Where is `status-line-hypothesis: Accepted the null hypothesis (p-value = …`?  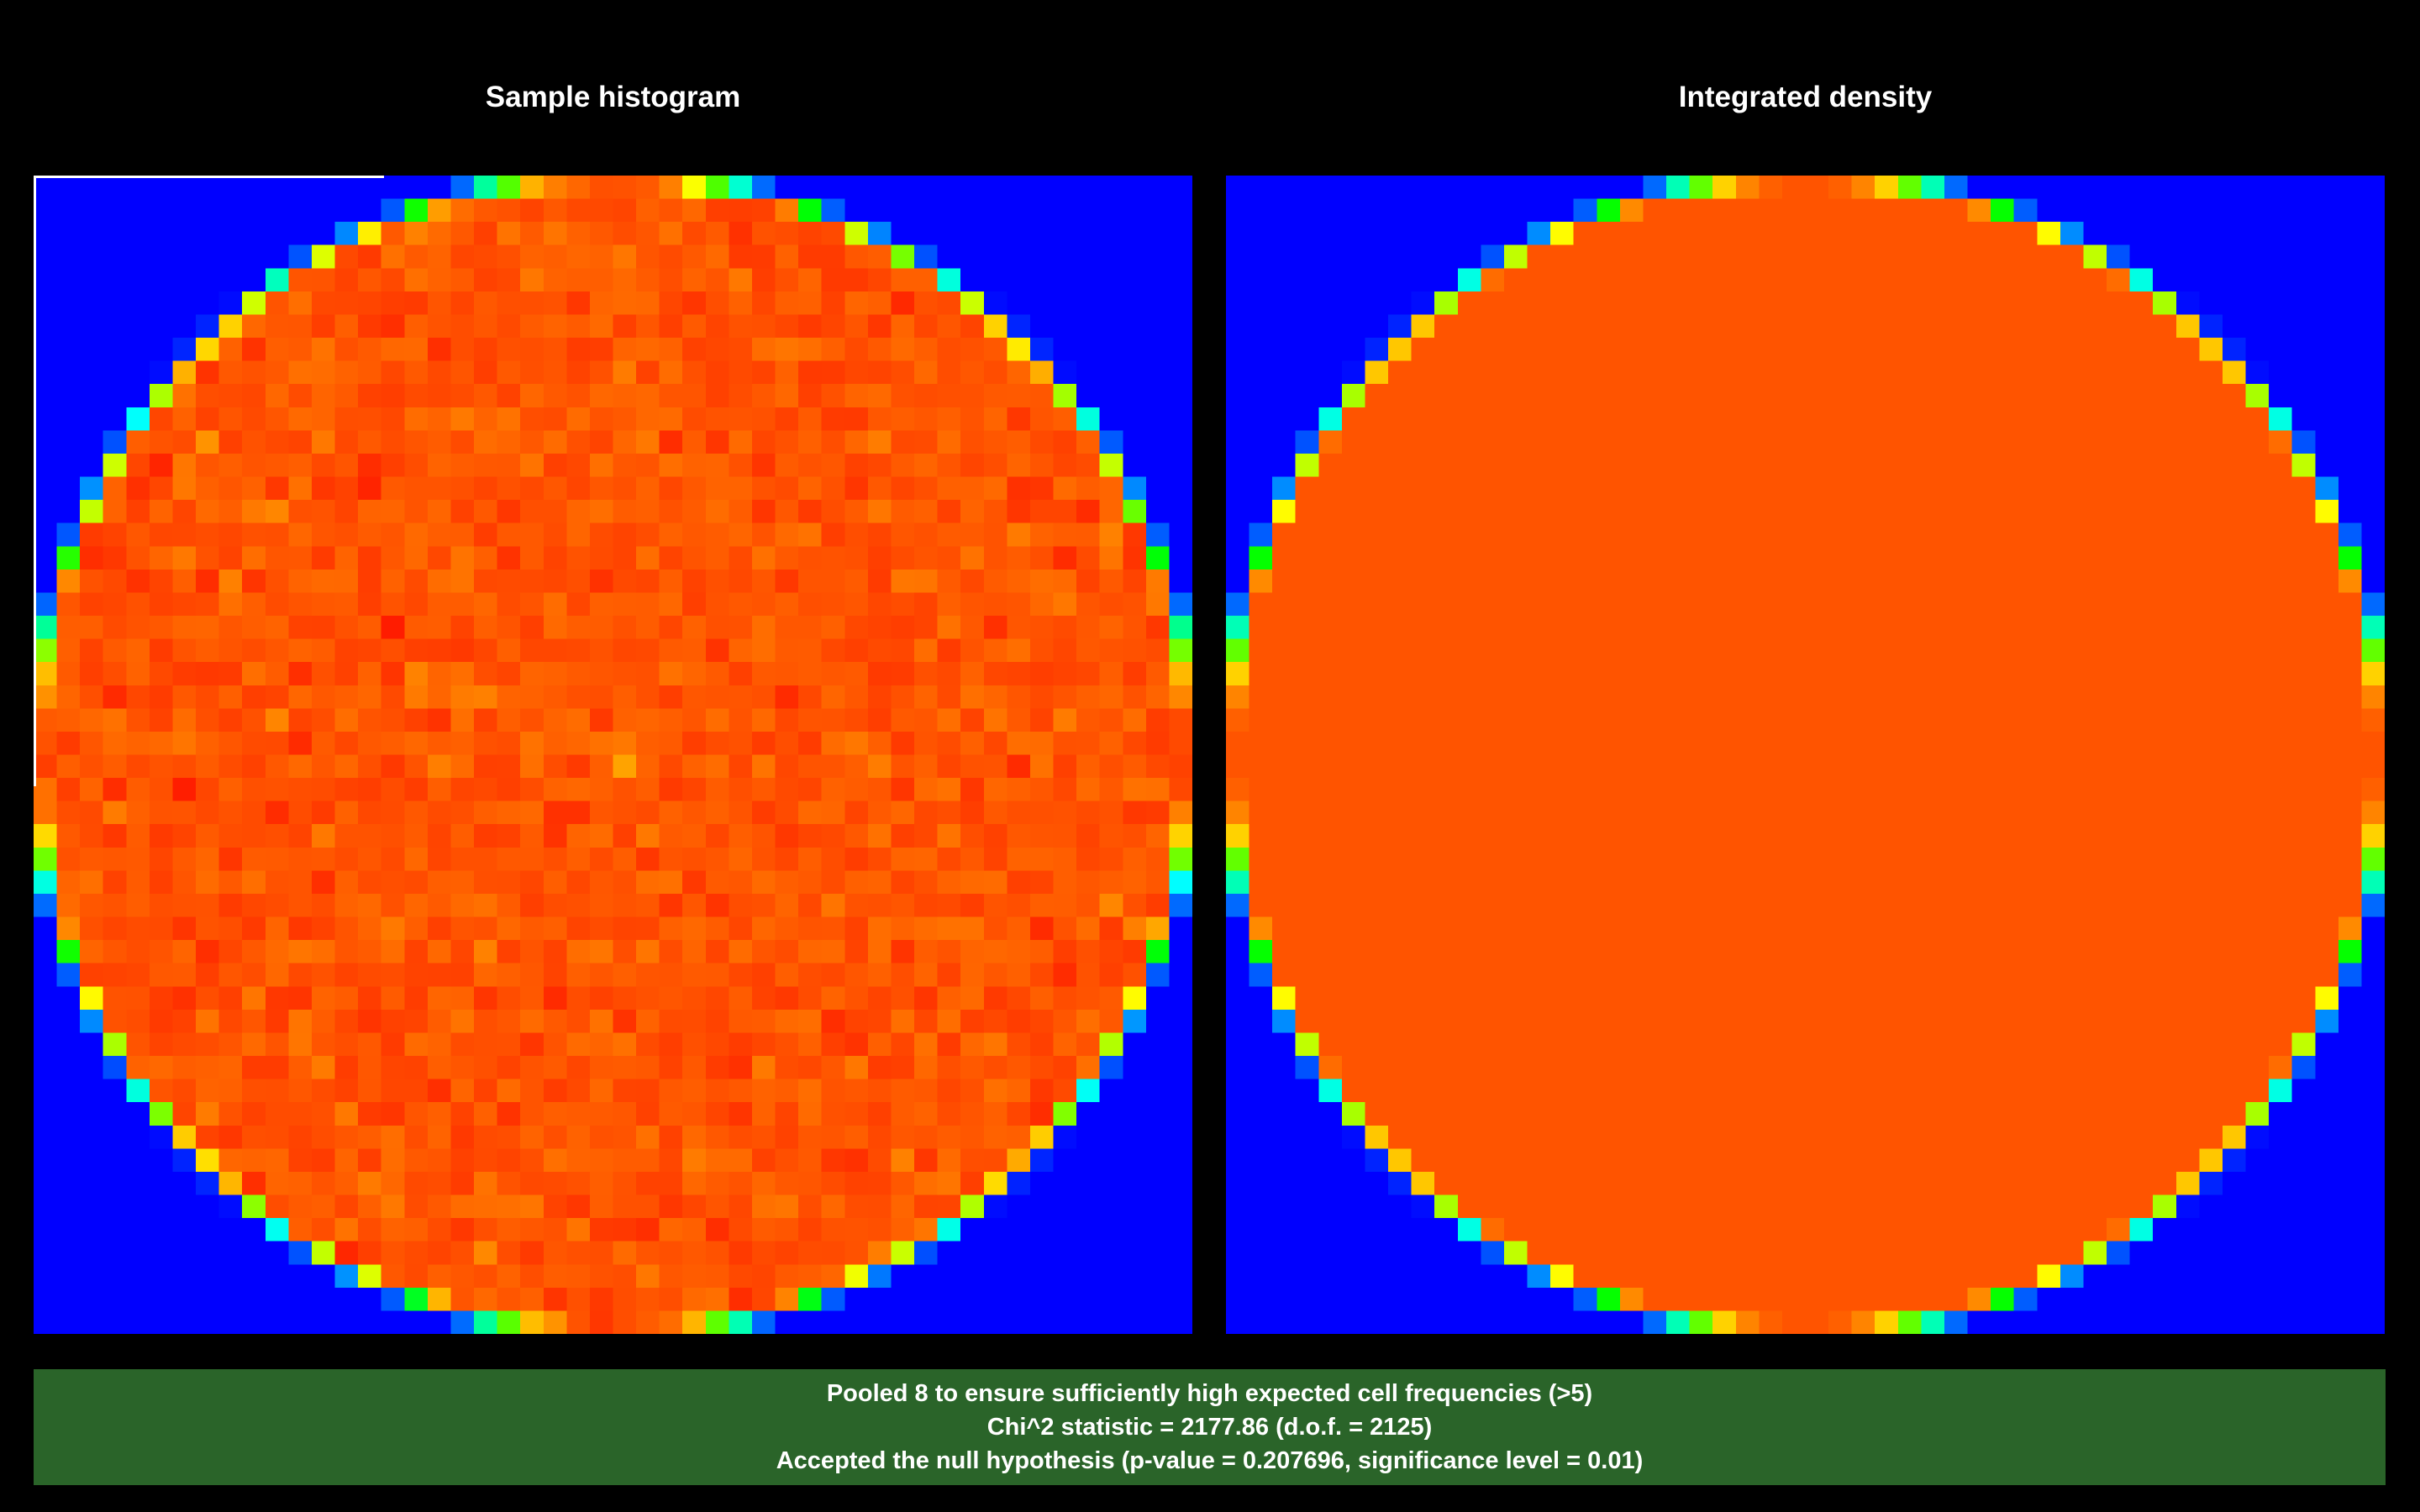
status-line-hypothesis: Accepted the null hypothesis (p-value = … is located at coordinates (1210, 1460).